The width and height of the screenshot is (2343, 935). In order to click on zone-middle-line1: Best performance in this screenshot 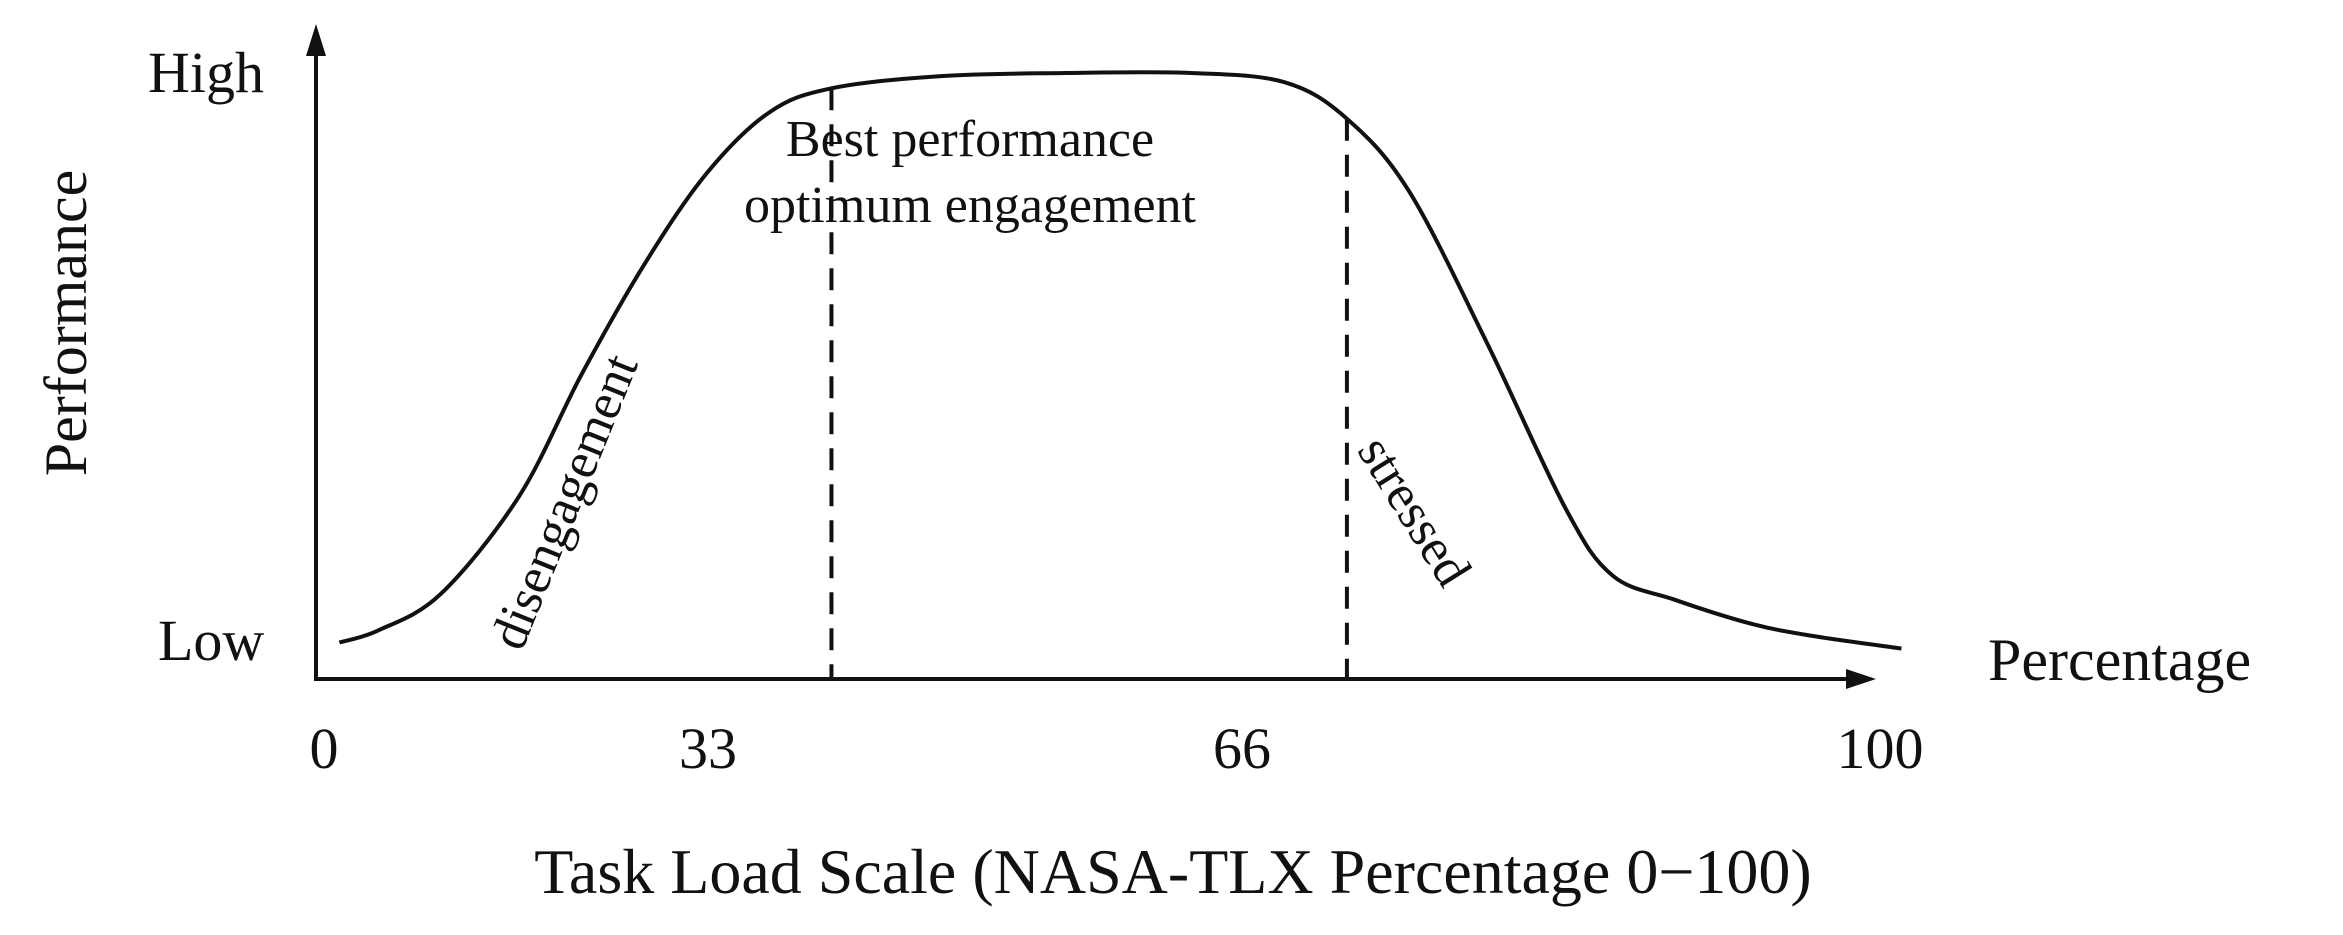, I will do `click(970, 139)`.